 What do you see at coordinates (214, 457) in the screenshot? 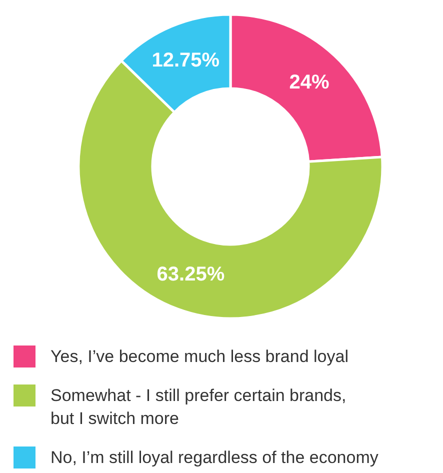
I see `legend-label: No, I’m still loyal regardless of the economy` at bounding box center [214, 457].